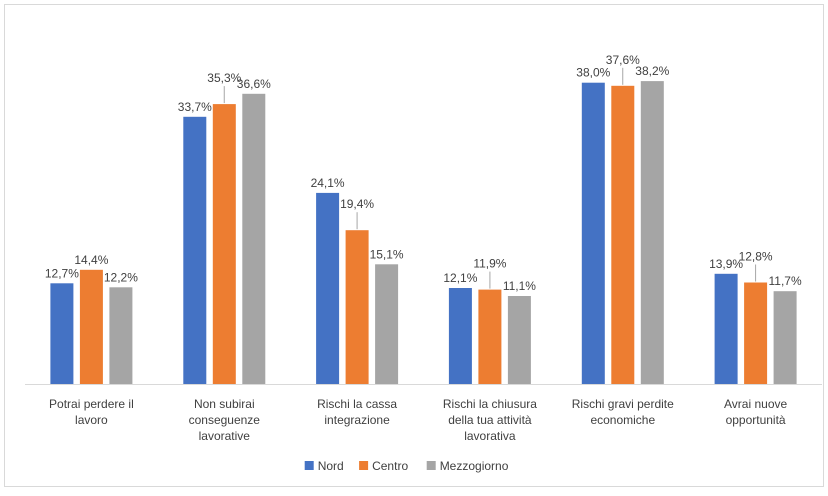 This screenshot has width=828, height=496. I want to click on data-label-mezzogiorno-1: 36,6%, so click(254, 84).